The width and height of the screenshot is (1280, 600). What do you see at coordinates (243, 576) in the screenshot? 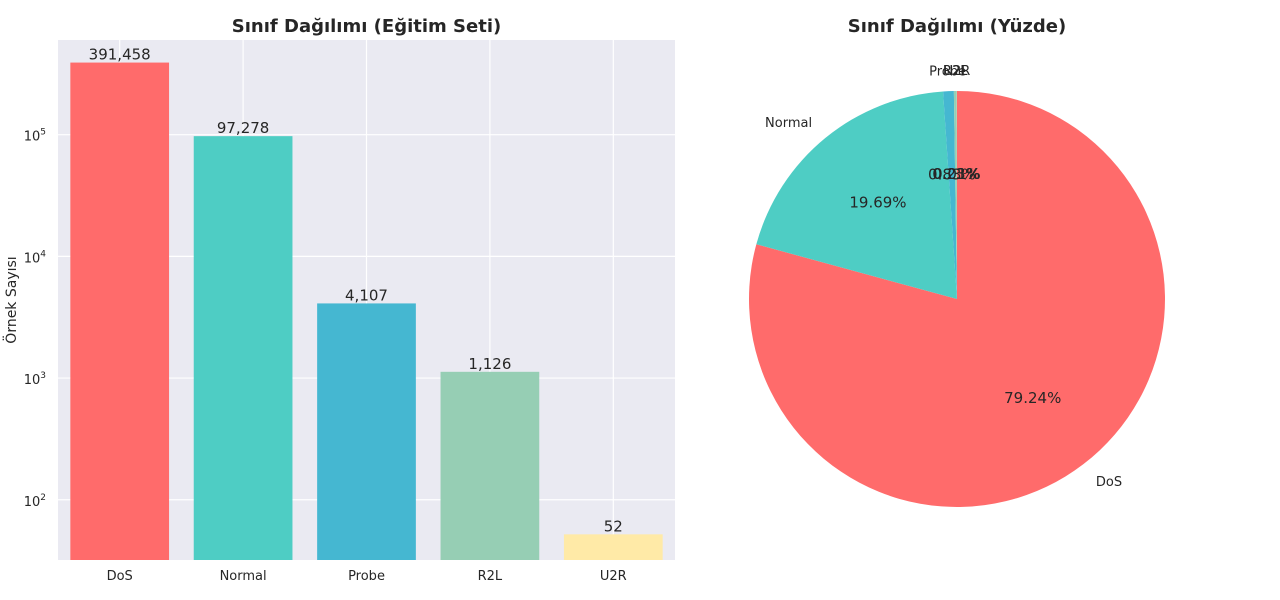
I see `x-tick-label: Normal` at bounding box center [243, 576].